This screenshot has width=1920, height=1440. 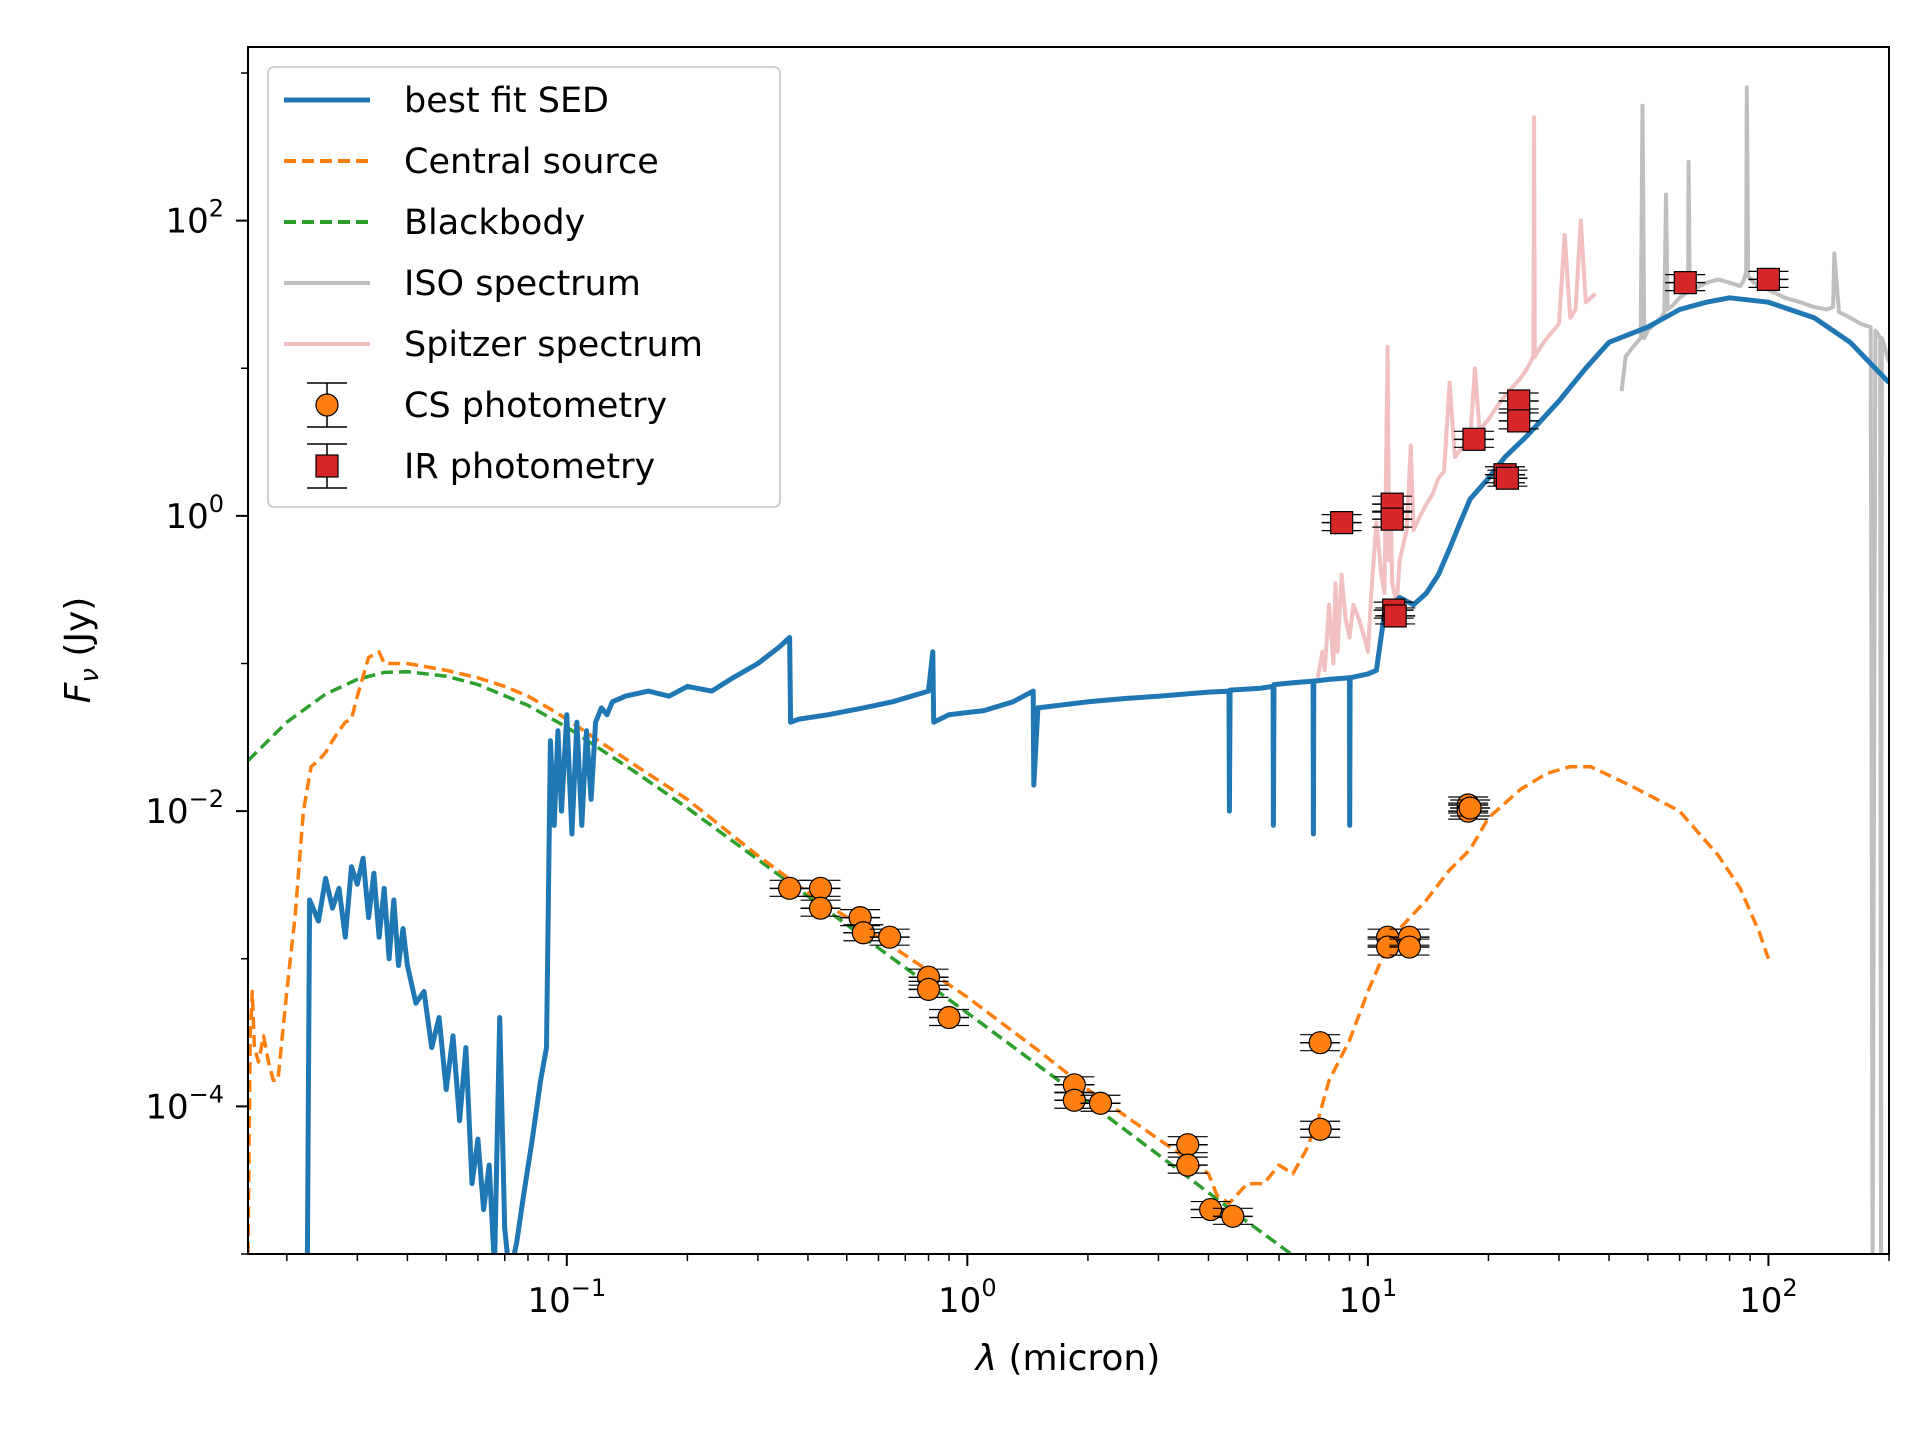 I want to click on x-tick-exp: 0, so click(x=988, y=1288).